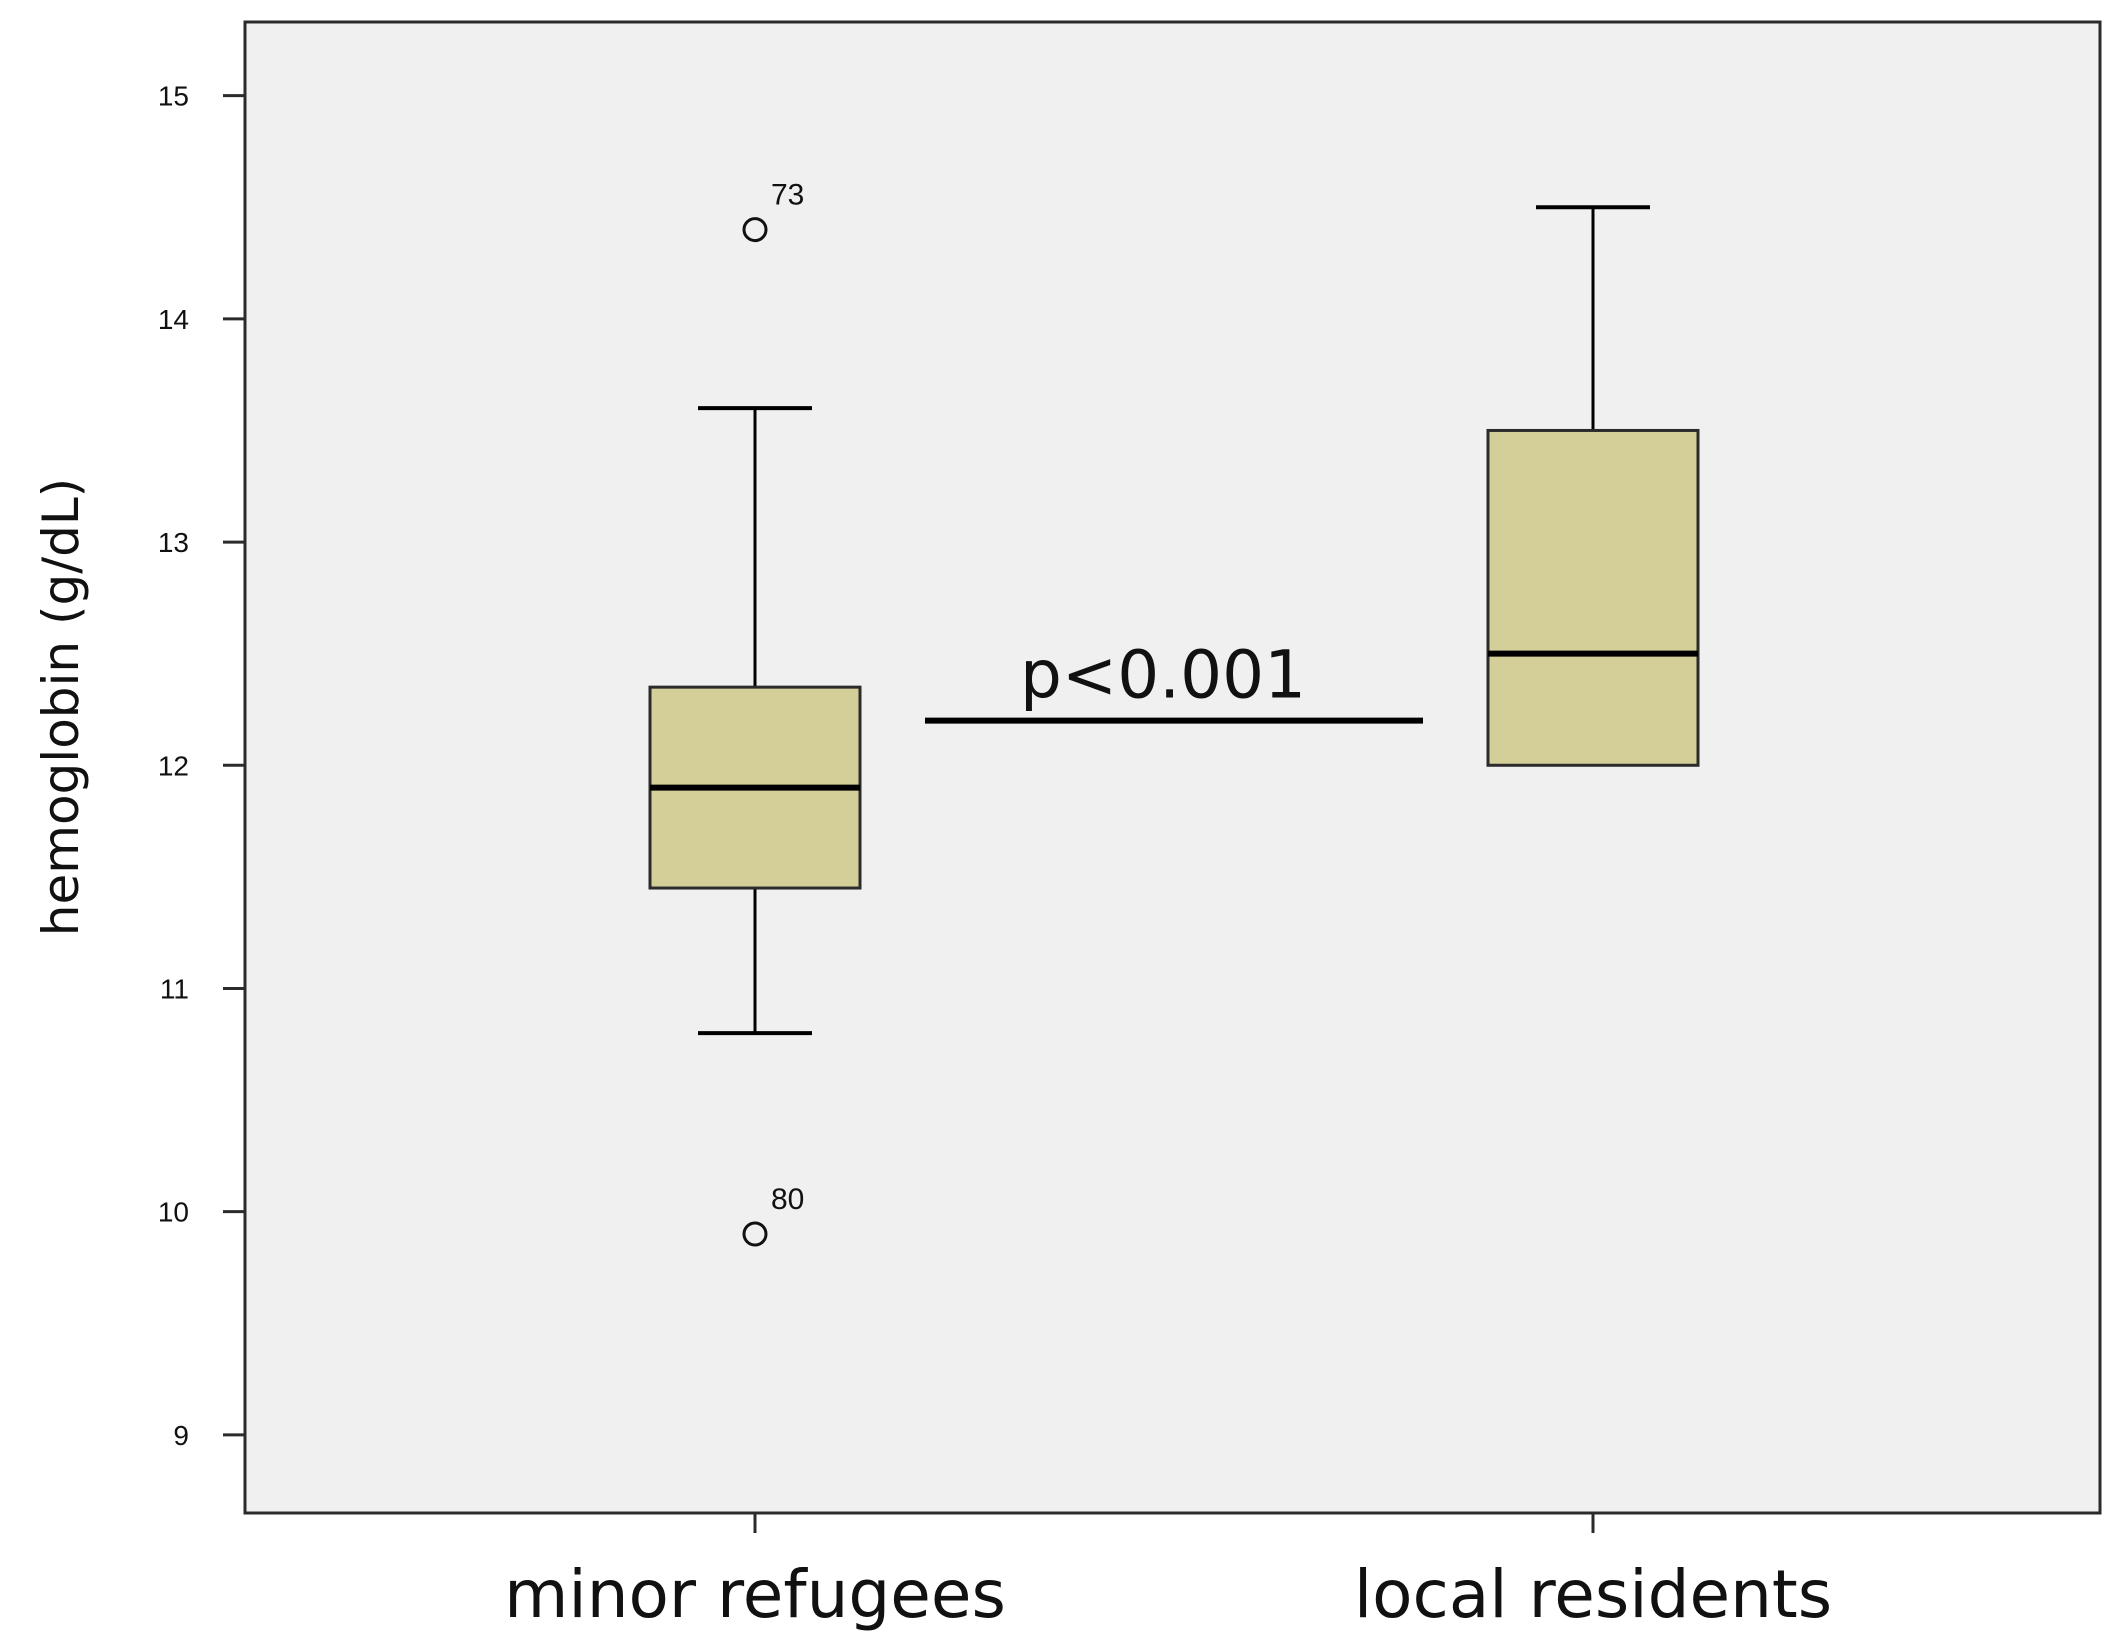 The width and height of the screenshot is (2126, 1647). What do you see at coordinates (1593, 1594) in the screenshot?
I see `x-category-label: local residents` at bounding box center [1593, 1594].